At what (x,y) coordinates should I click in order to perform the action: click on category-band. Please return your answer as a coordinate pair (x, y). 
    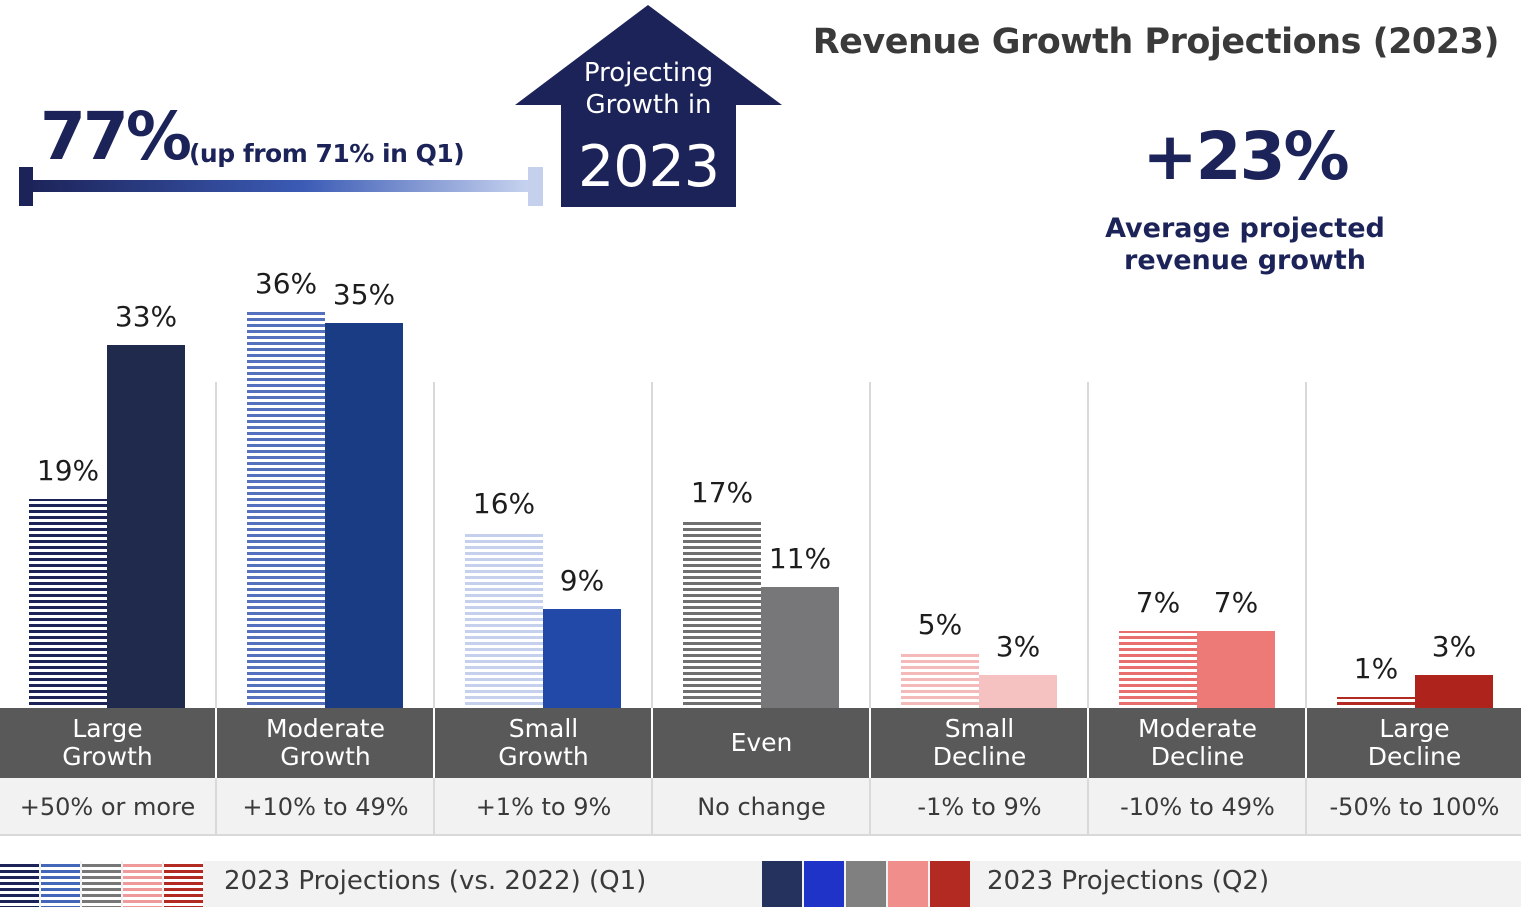
    Looking at the image, I should click on (760, 743).